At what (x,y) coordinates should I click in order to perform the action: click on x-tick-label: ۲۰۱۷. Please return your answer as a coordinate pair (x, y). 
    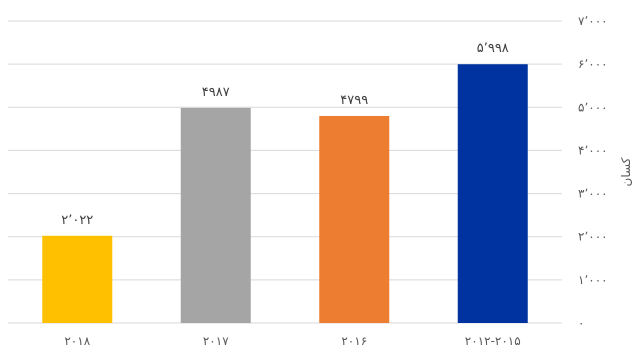
    Looking at the image, I should click on (216, 341).